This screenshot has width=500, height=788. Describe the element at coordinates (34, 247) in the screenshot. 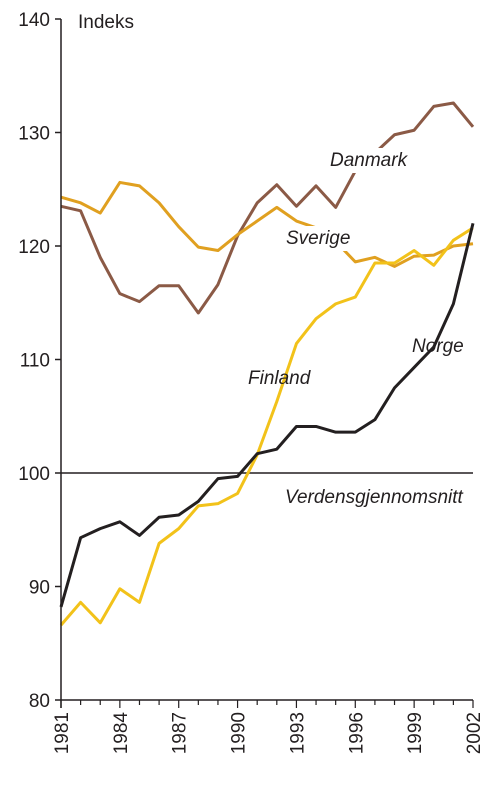

I see `y-tick-label: 120` at that location.